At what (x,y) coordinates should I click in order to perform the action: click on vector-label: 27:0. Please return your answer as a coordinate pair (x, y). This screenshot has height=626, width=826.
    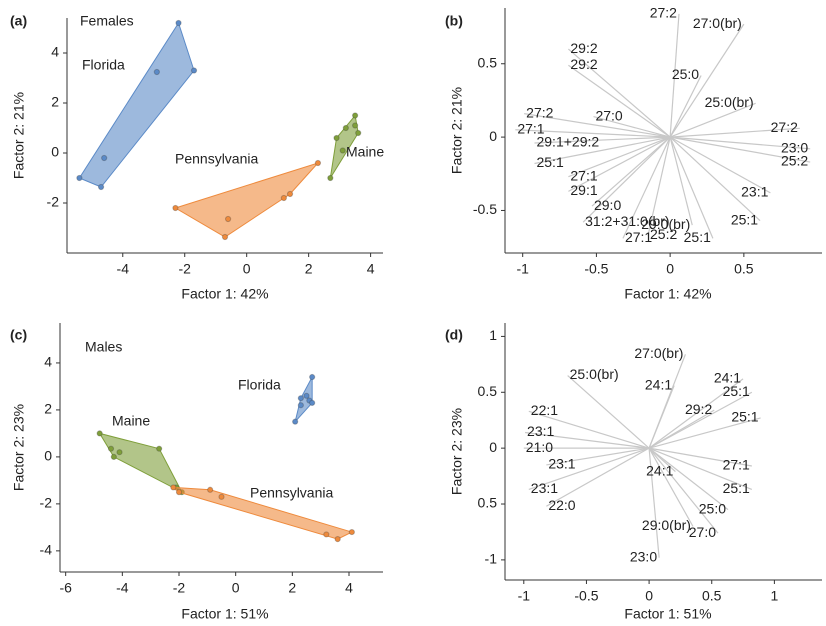
    Looking at the image, I should click on (608, 115).